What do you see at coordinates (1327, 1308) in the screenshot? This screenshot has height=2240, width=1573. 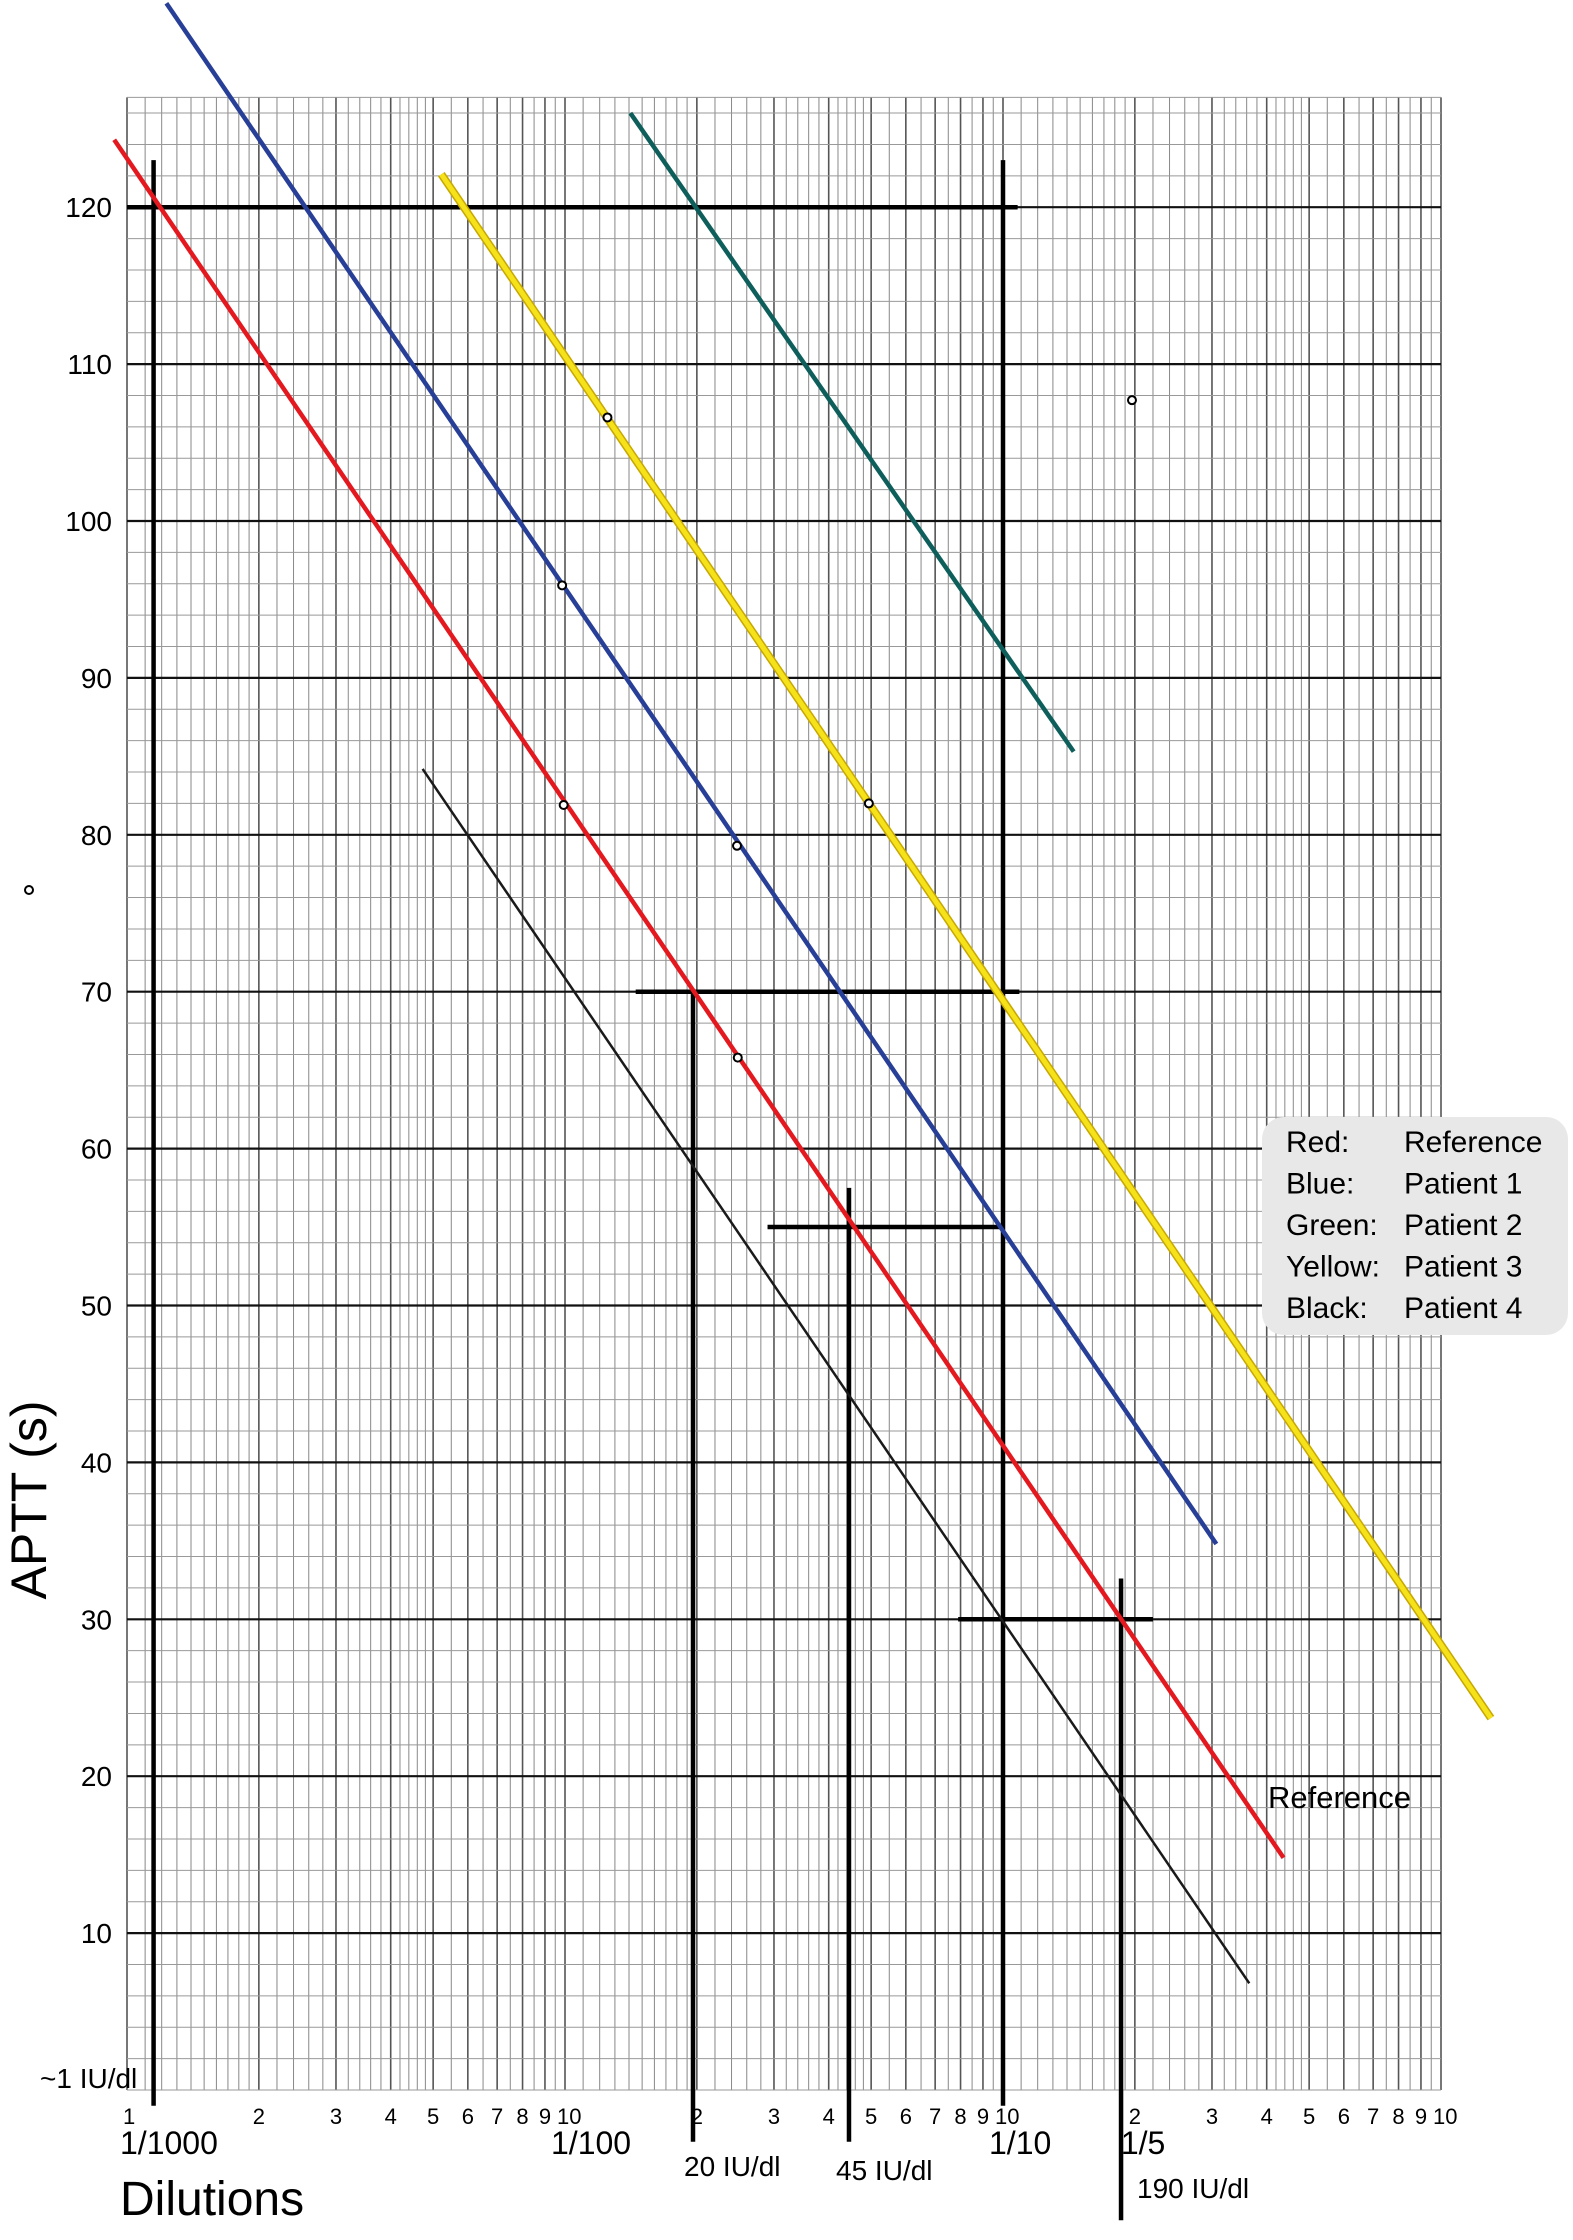 I see `legend-color-label: Black:` at bounding box center [1327, 1308].